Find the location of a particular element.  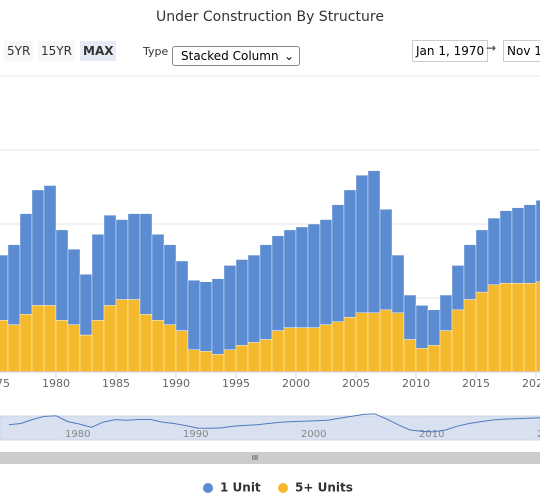

navigator-label: 1990 is located at coordinates (195, 434).